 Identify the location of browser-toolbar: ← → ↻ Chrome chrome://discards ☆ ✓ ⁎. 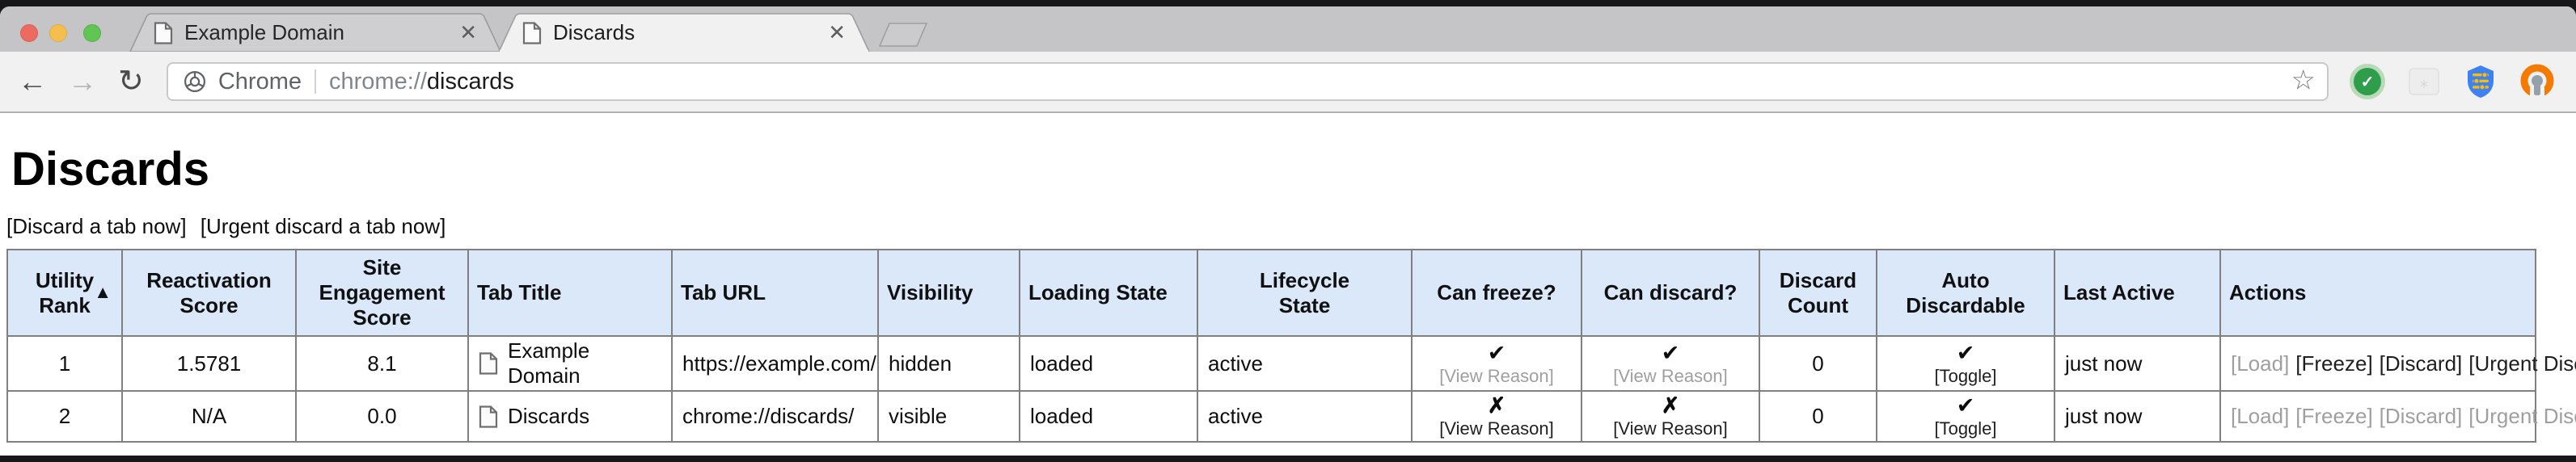
(1288, 83).